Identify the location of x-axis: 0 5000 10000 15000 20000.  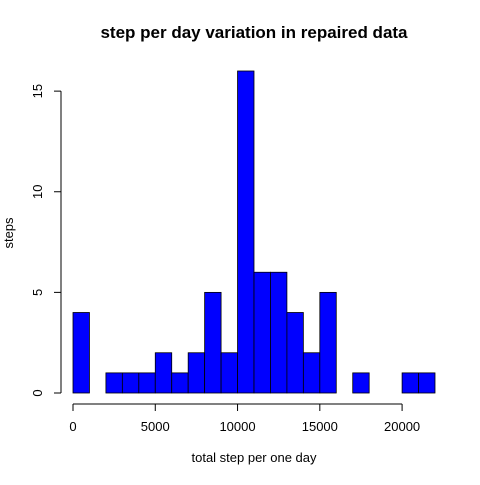
(244, 418).